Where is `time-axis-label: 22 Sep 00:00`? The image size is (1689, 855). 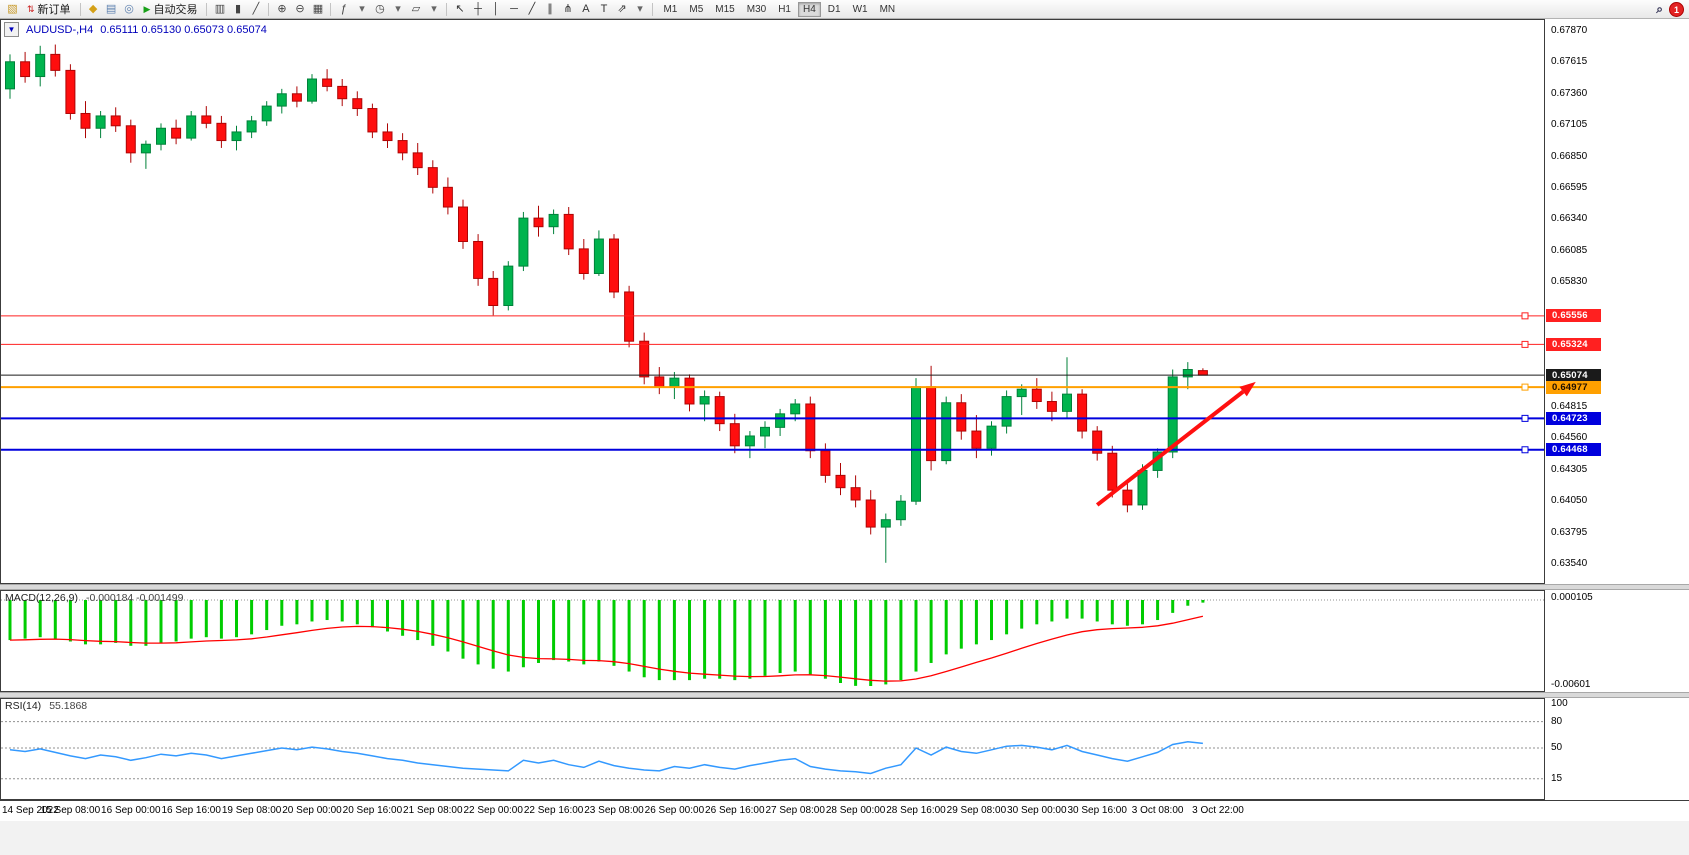
time-axis-label: 22 Sep 00:00 is located at coordinates (493, 810).